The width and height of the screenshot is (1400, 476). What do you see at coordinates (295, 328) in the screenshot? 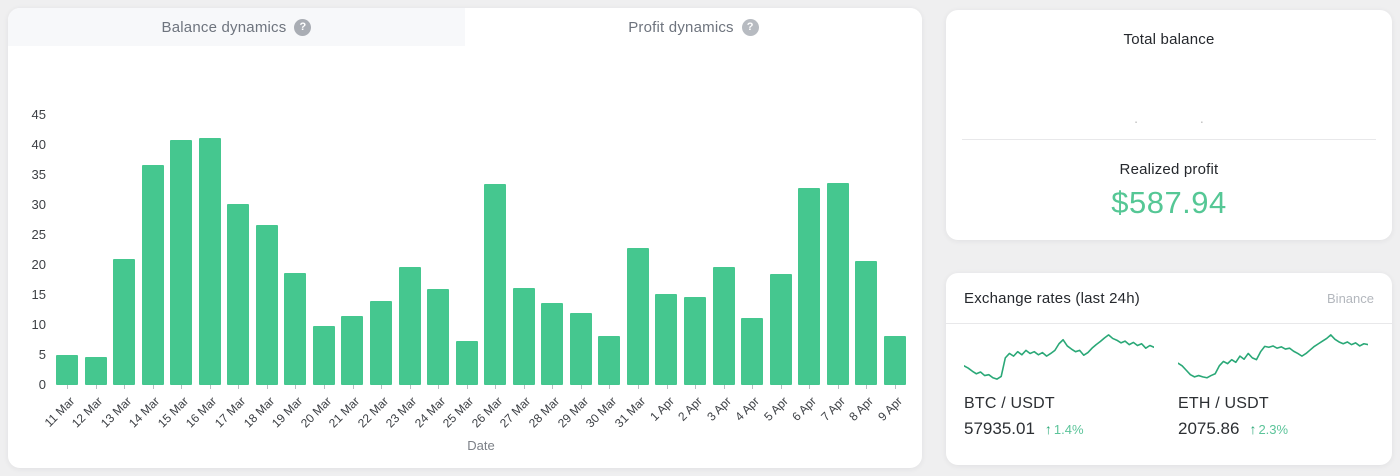
I see `bar-19-mar` at bounding box center [295, 328].